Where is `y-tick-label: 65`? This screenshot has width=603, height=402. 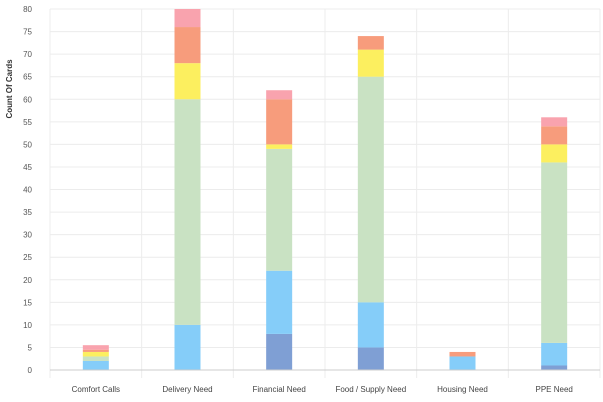
y-tick-label: 65 is located at coordinates (27, 77).